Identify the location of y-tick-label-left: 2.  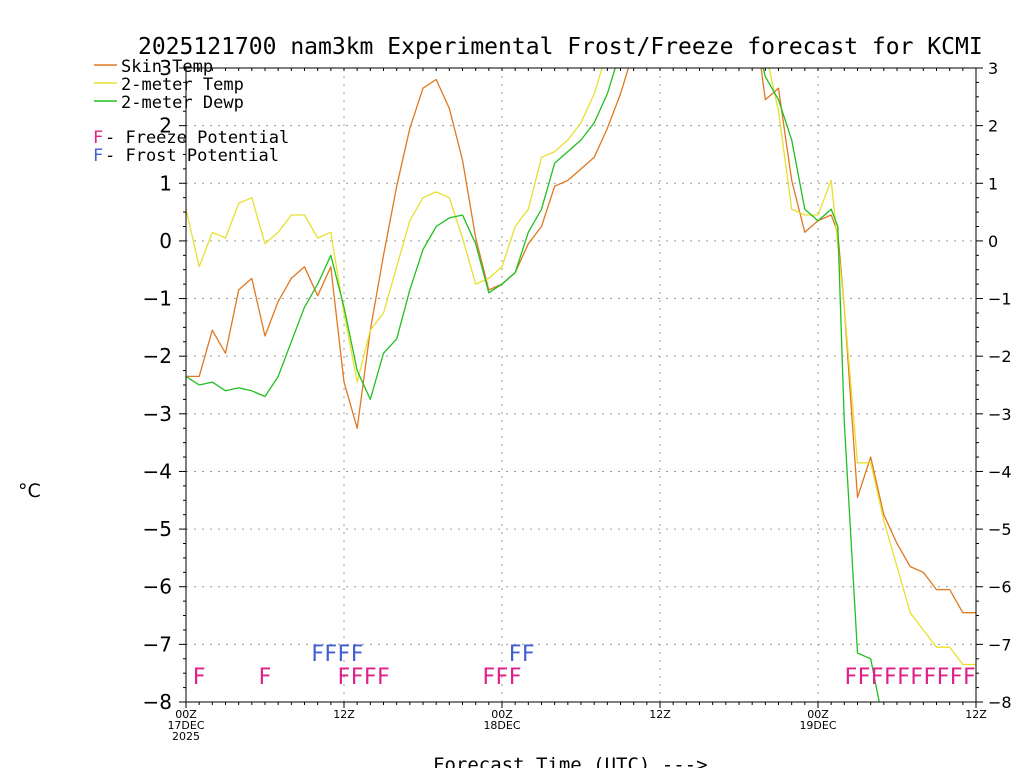
(165, 126).